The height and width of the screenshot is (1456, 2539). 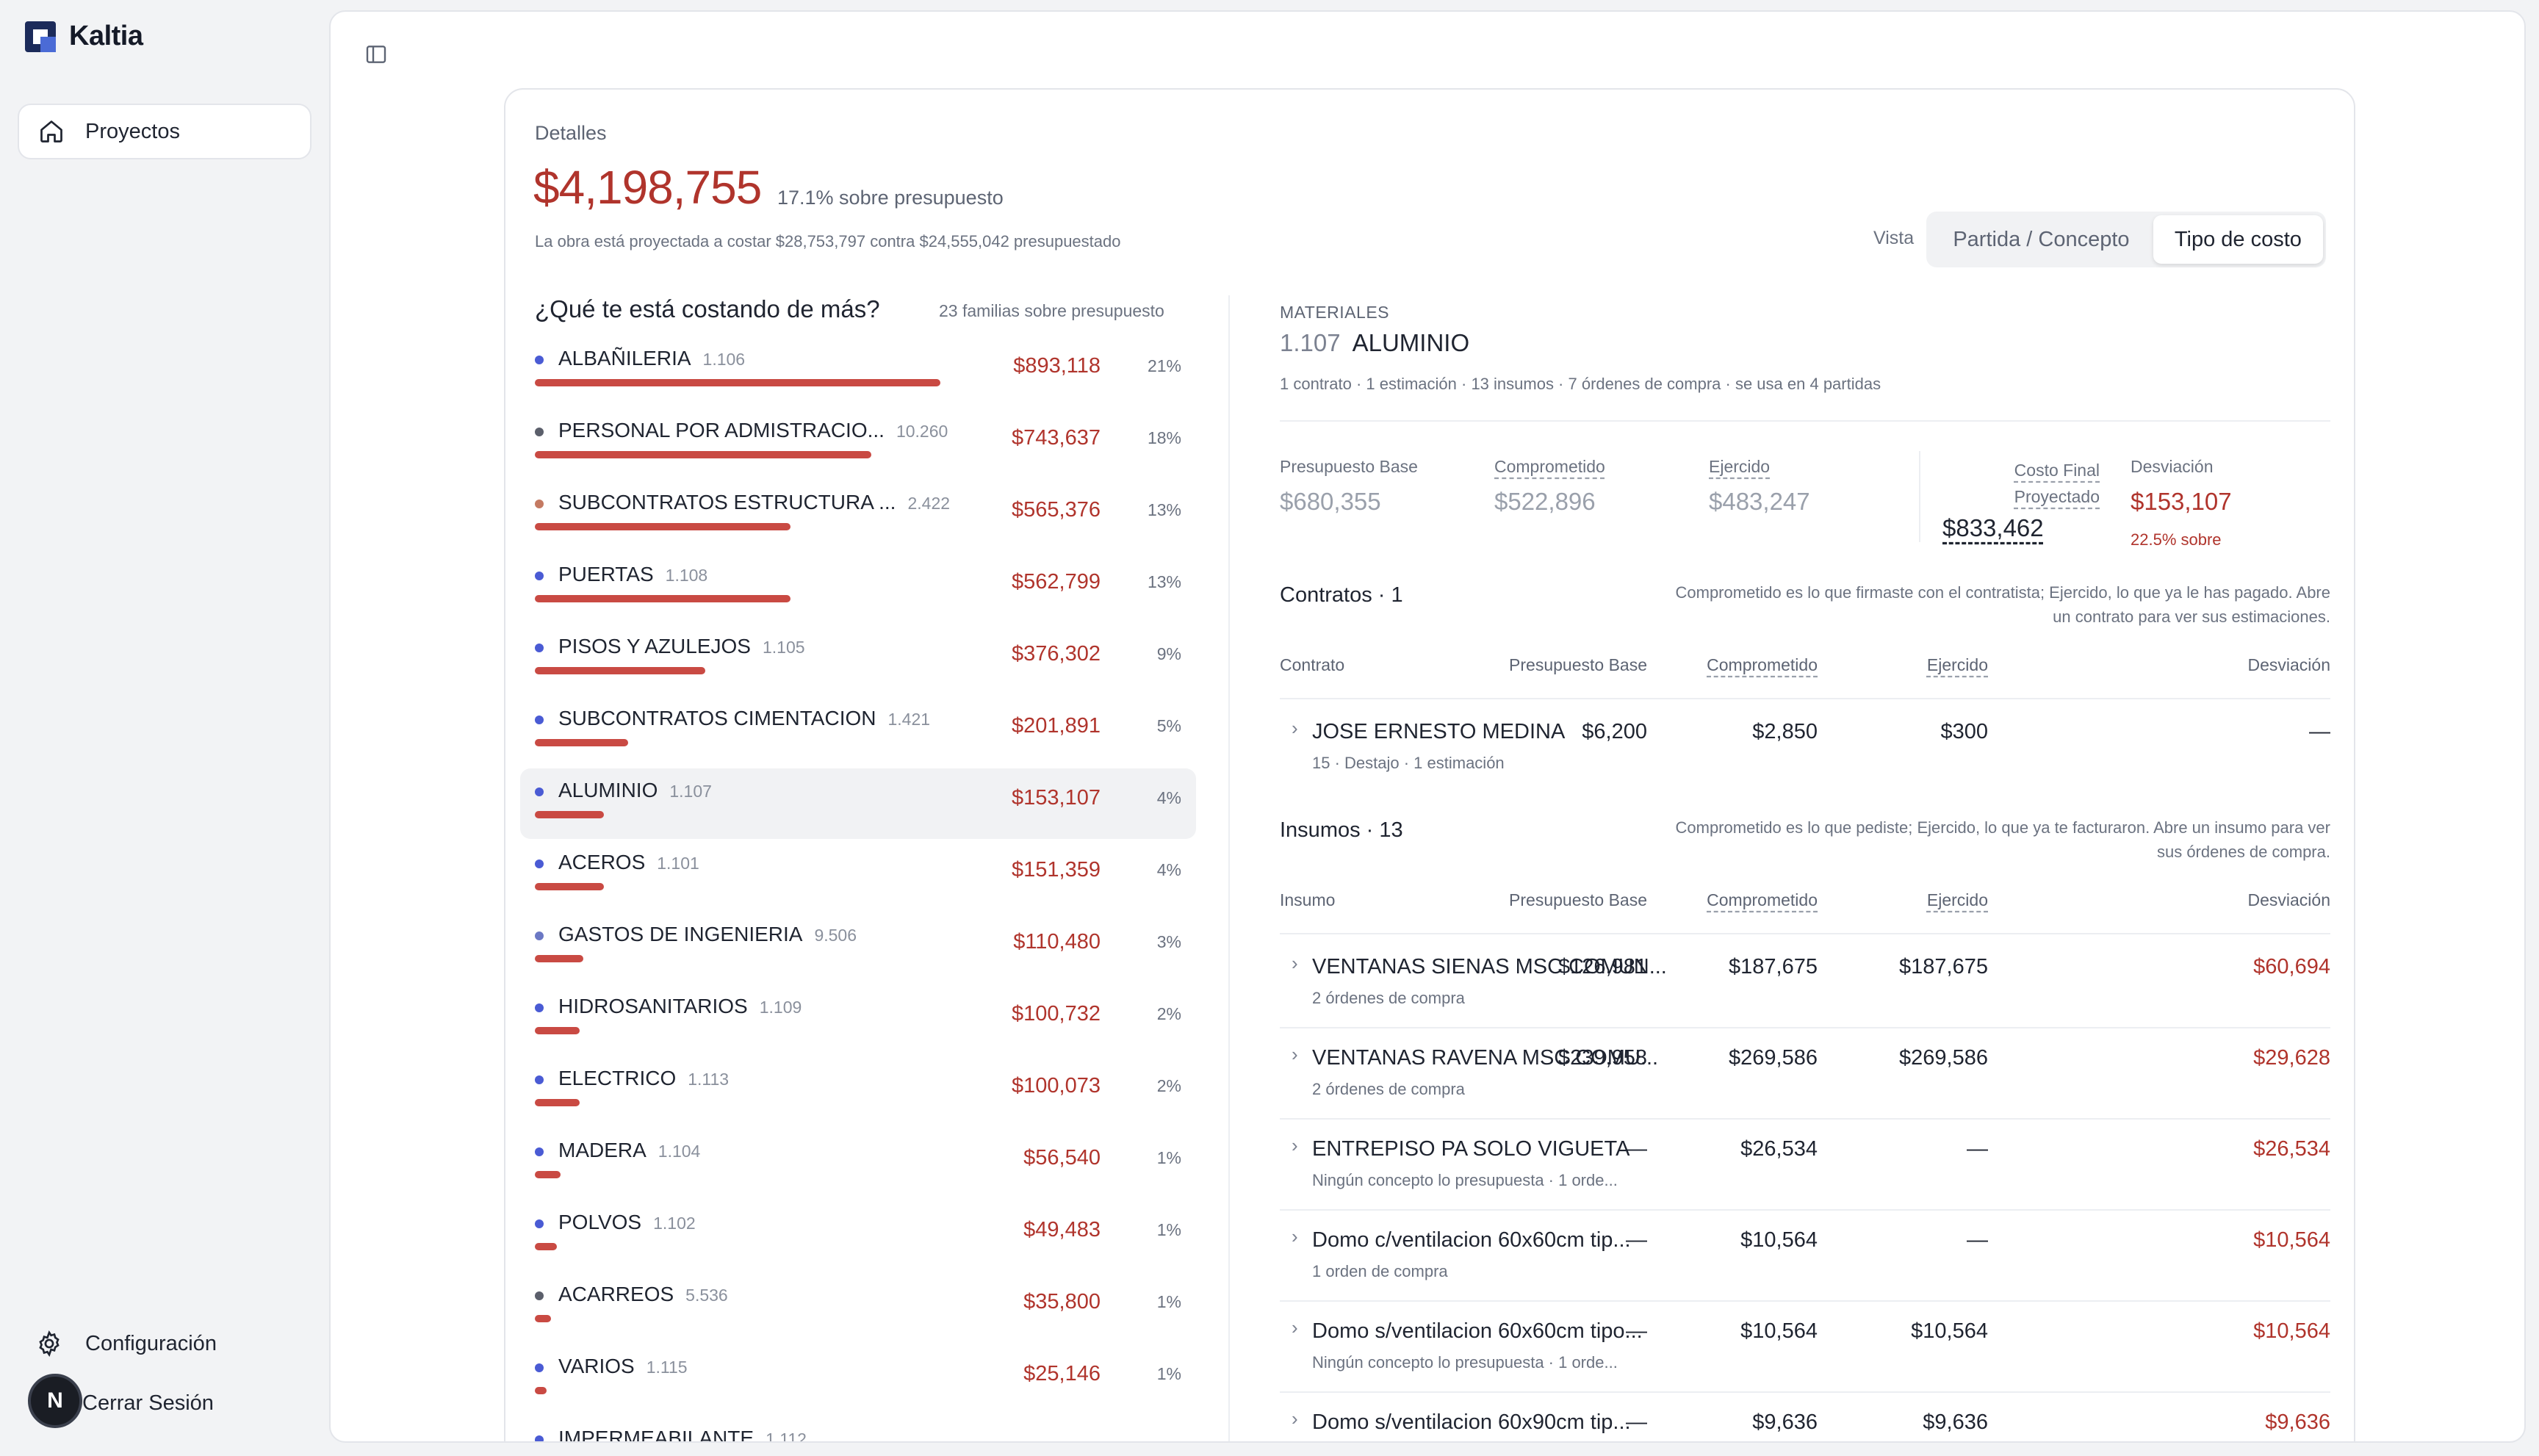 What do you see at coordinates (164, 131) in the screenshot?
I see `sidebar-item-proyectos: Proyectos` at bounding box center [164, 131].